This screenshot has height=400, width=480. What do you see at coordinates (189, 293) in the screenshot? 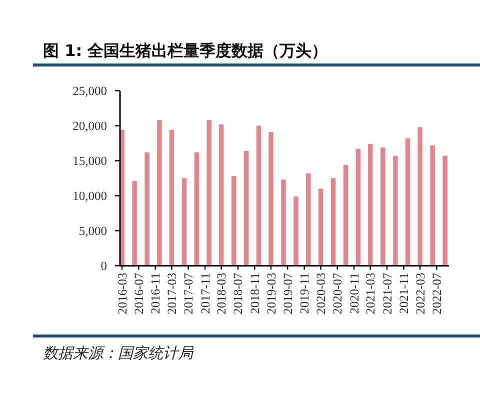
I see `x-tick-label: 2017-07` at bounding box center [189, 293].